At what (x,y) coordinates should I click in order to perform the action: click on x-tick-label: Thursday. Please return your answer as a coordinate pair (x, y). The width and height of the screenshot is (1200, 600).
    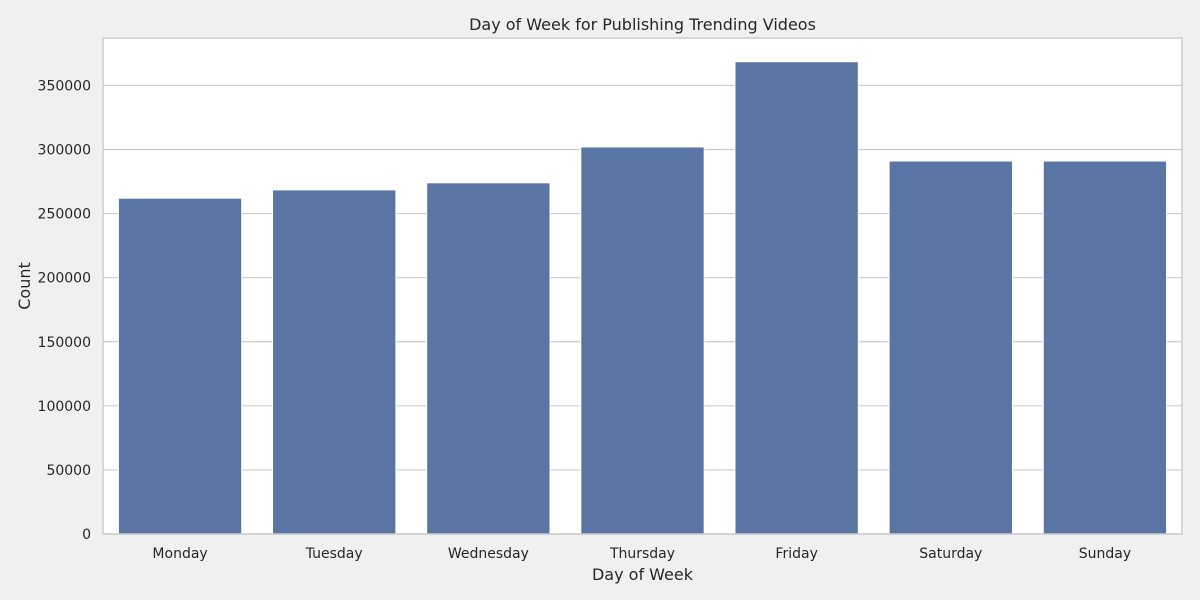
    Looking at the image, I should click on (642, 554).